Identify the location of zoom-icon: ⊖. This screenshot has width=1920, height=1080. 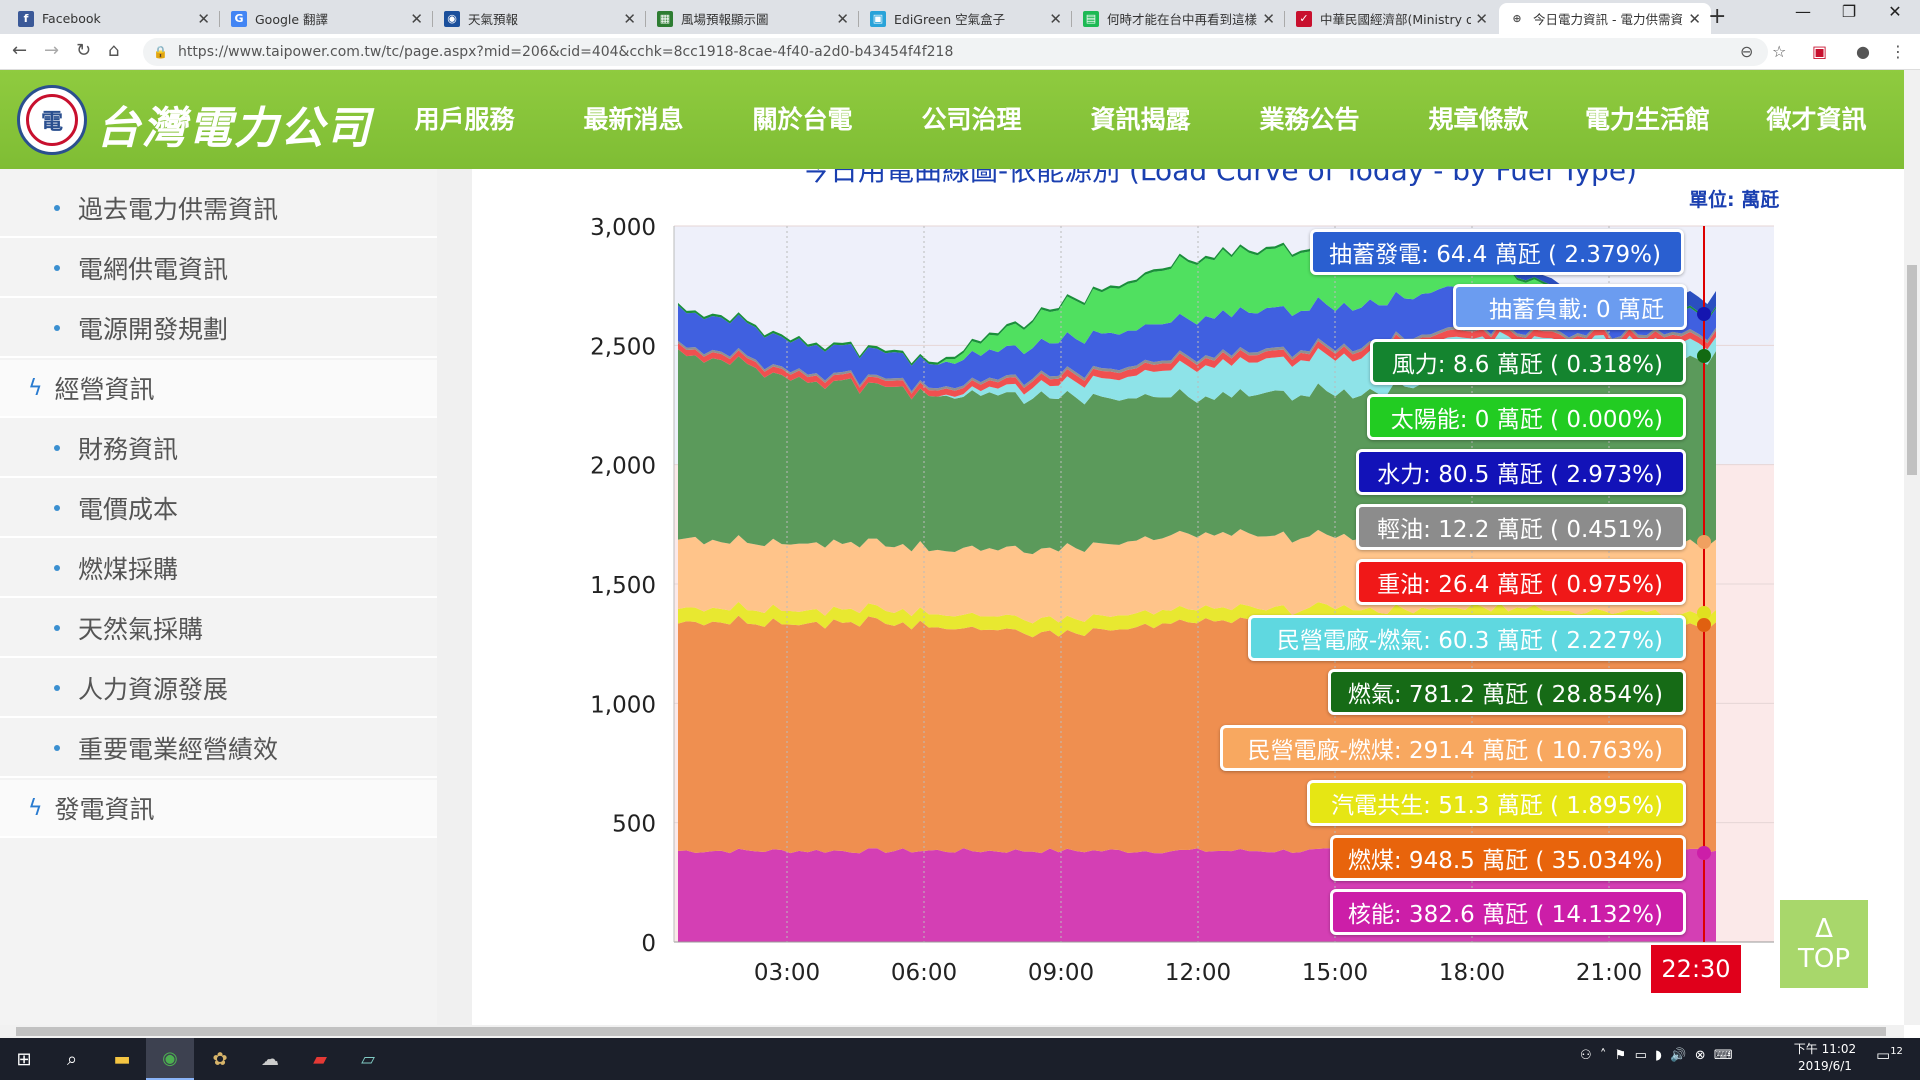
(1747, 51).